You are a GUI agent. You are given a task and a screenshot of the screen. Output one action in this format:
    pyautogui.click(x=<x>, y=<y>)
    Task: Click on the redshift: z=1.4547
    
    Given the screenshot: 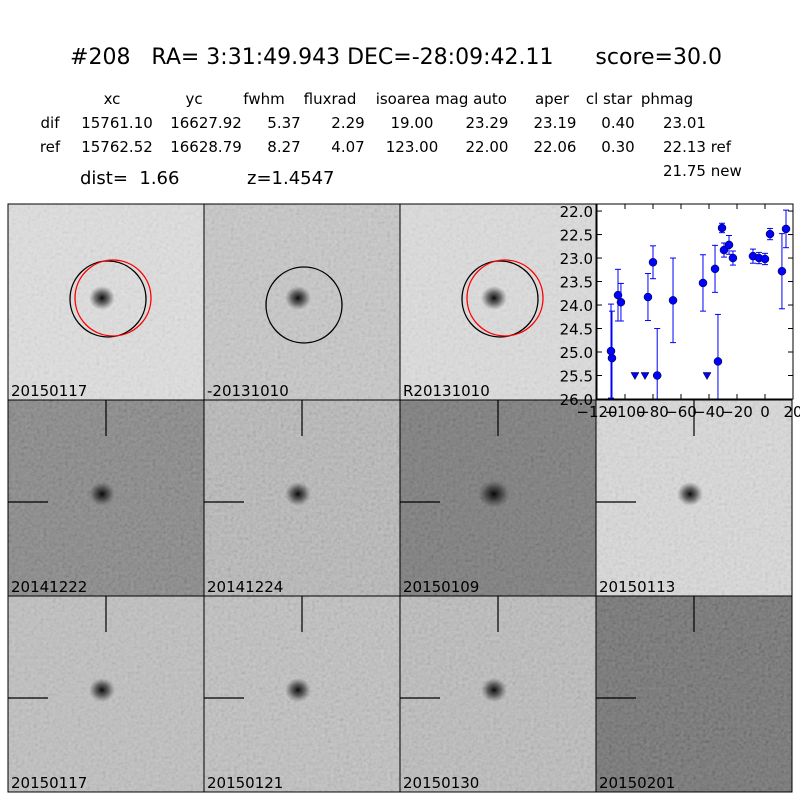 What is the action you would take?
    pyautogui.click(x=291, y=178)
    